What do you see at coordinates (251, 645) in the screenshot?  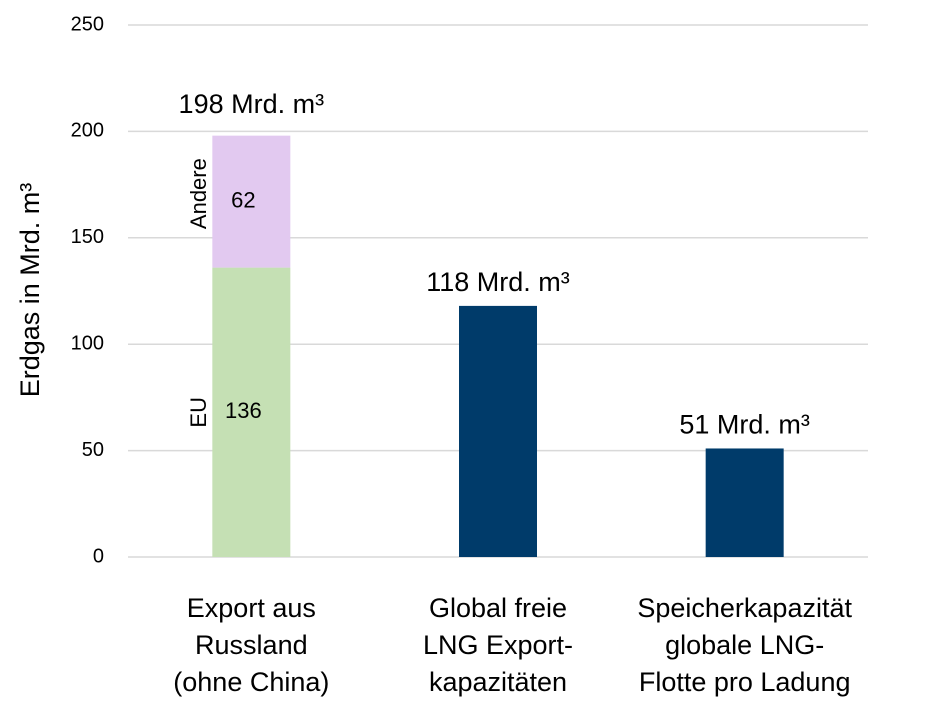 I see `x-tick-label: Russland` at bounding box center [251, 645].